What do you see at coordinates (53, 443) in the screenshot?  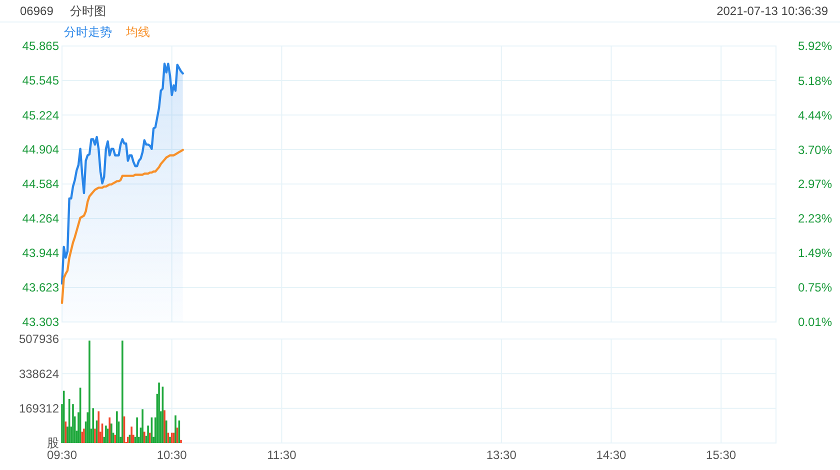 I see `y-tick-label: 股` at bounding box center [53, 443].